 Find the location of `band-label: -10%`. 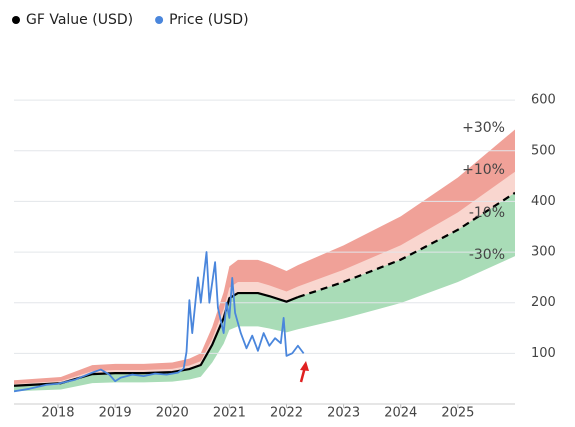

band-label: -10% is located at coordinates (487, 213).